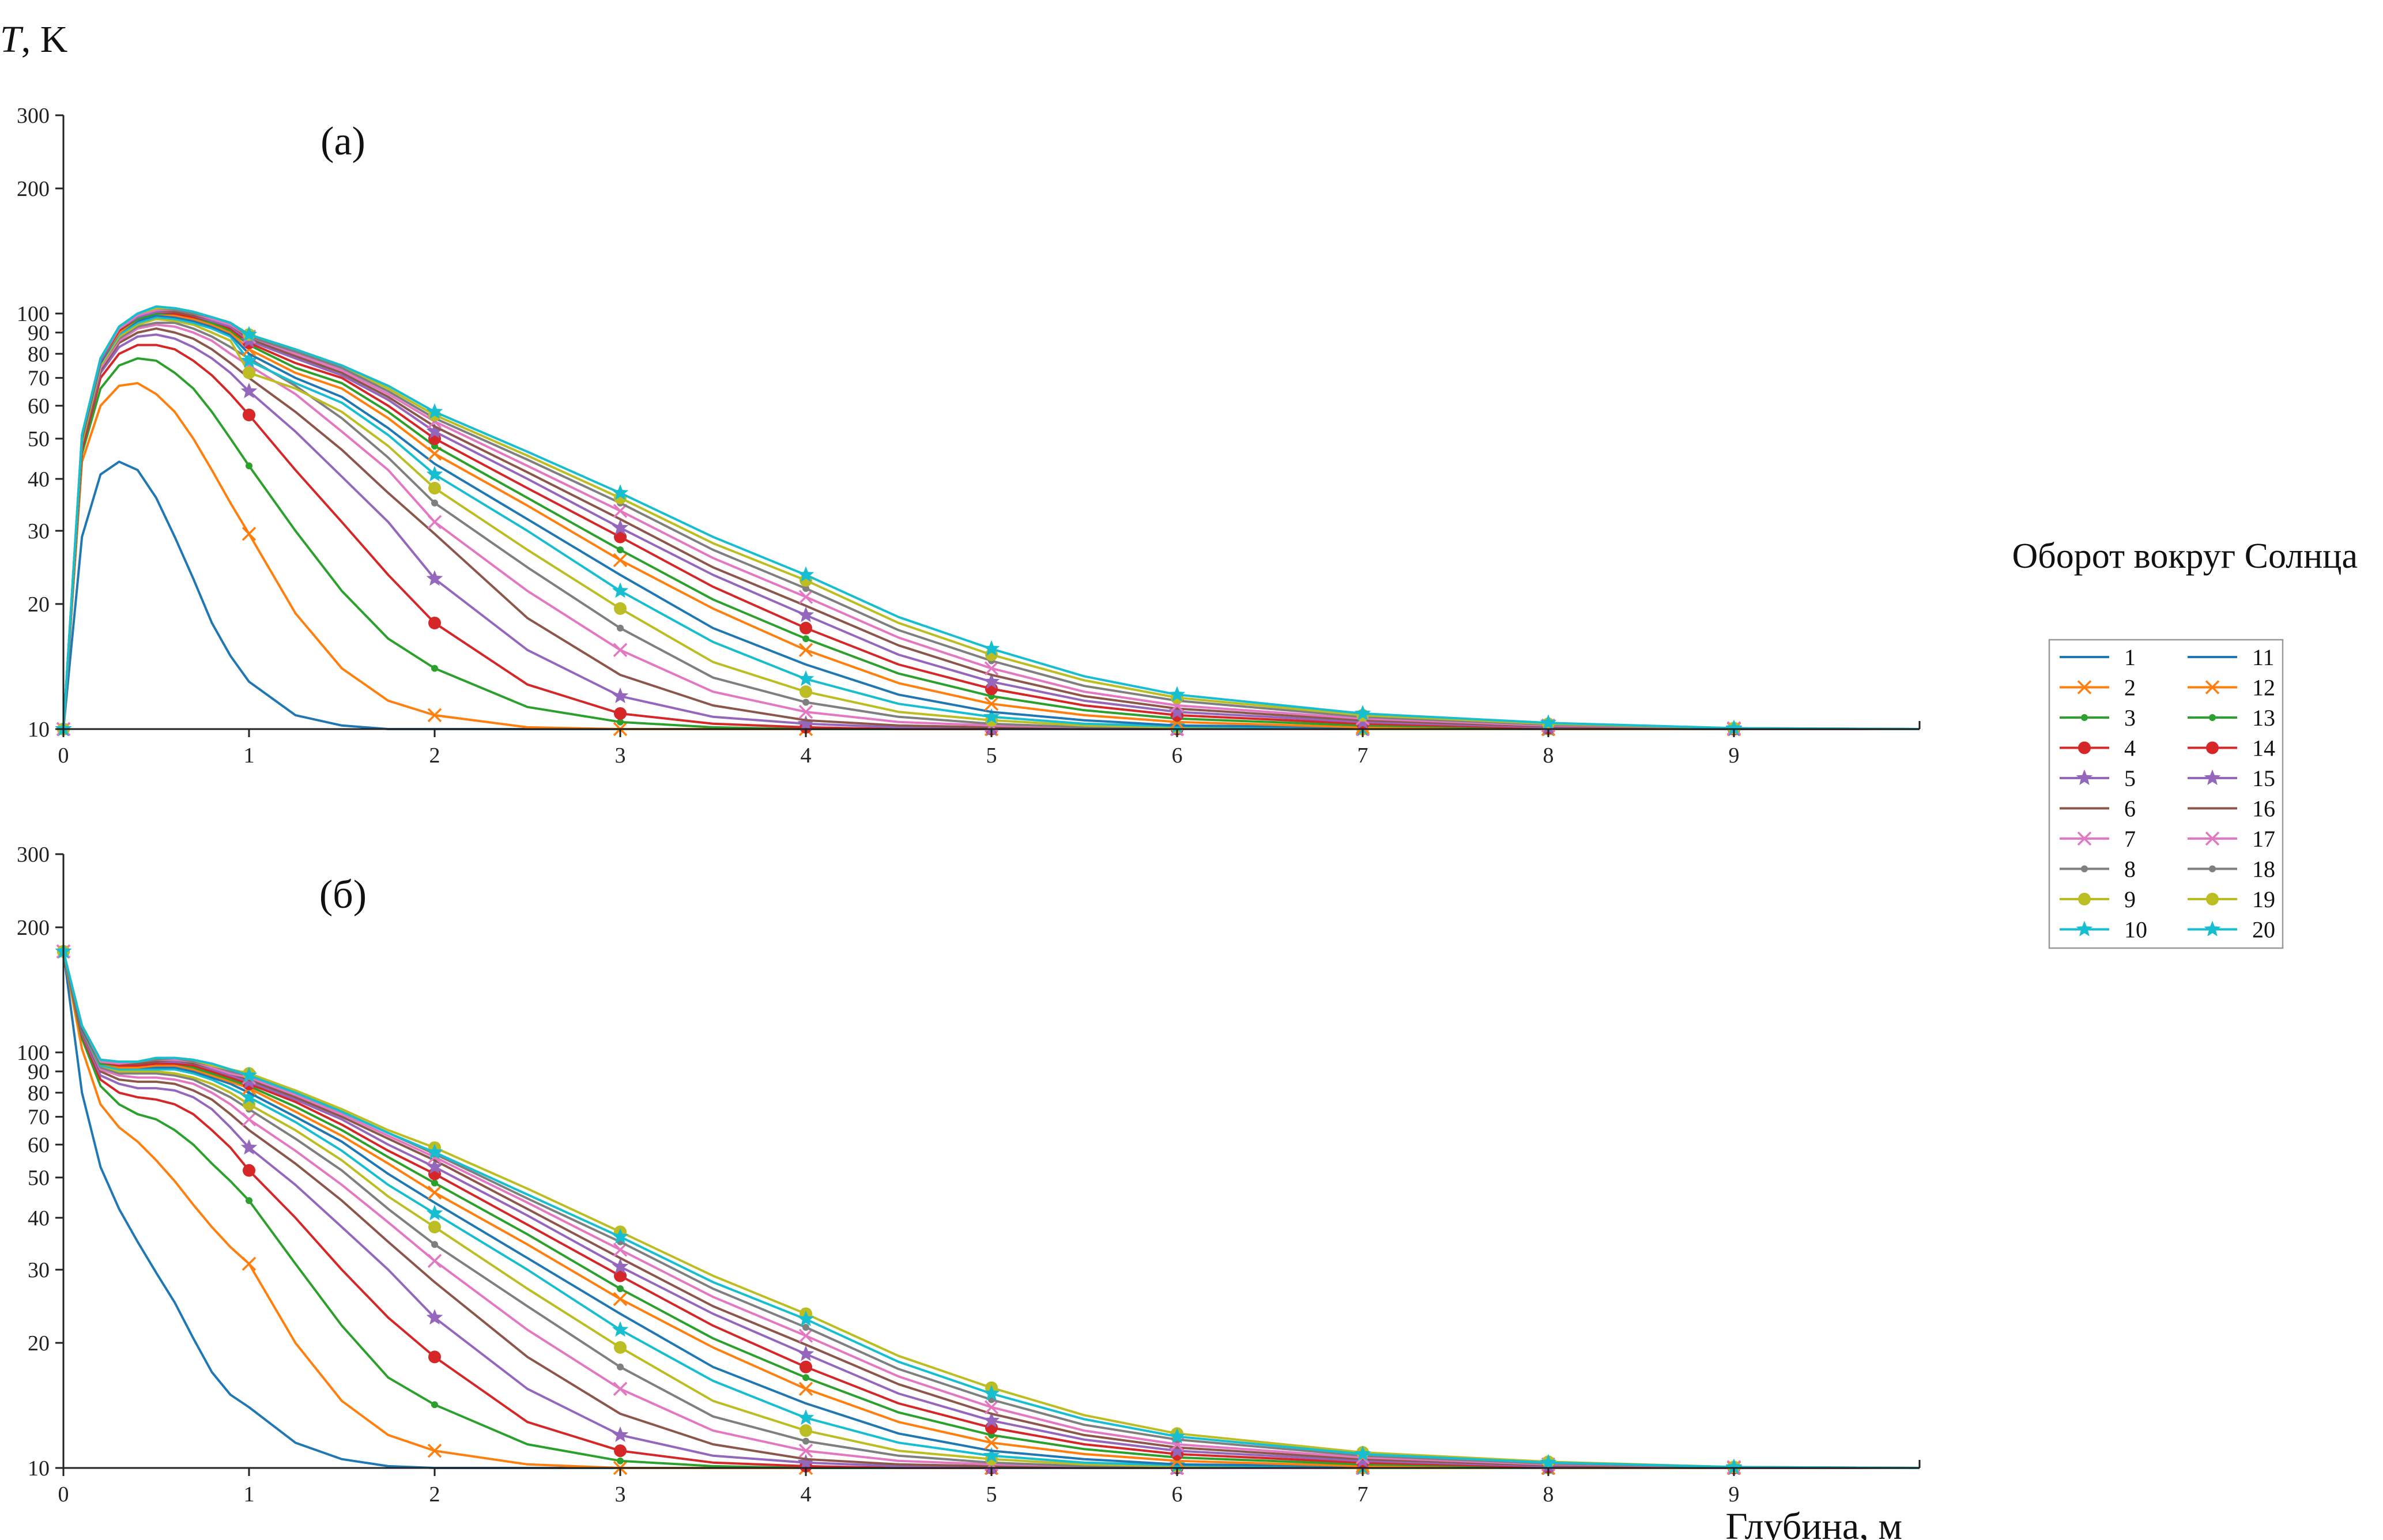 The image size is (2383, 1540). What do you see at coordinates (2130, 748) in the screenshot?
I see `legend-label: 4` at bounding box center [2130, 748].